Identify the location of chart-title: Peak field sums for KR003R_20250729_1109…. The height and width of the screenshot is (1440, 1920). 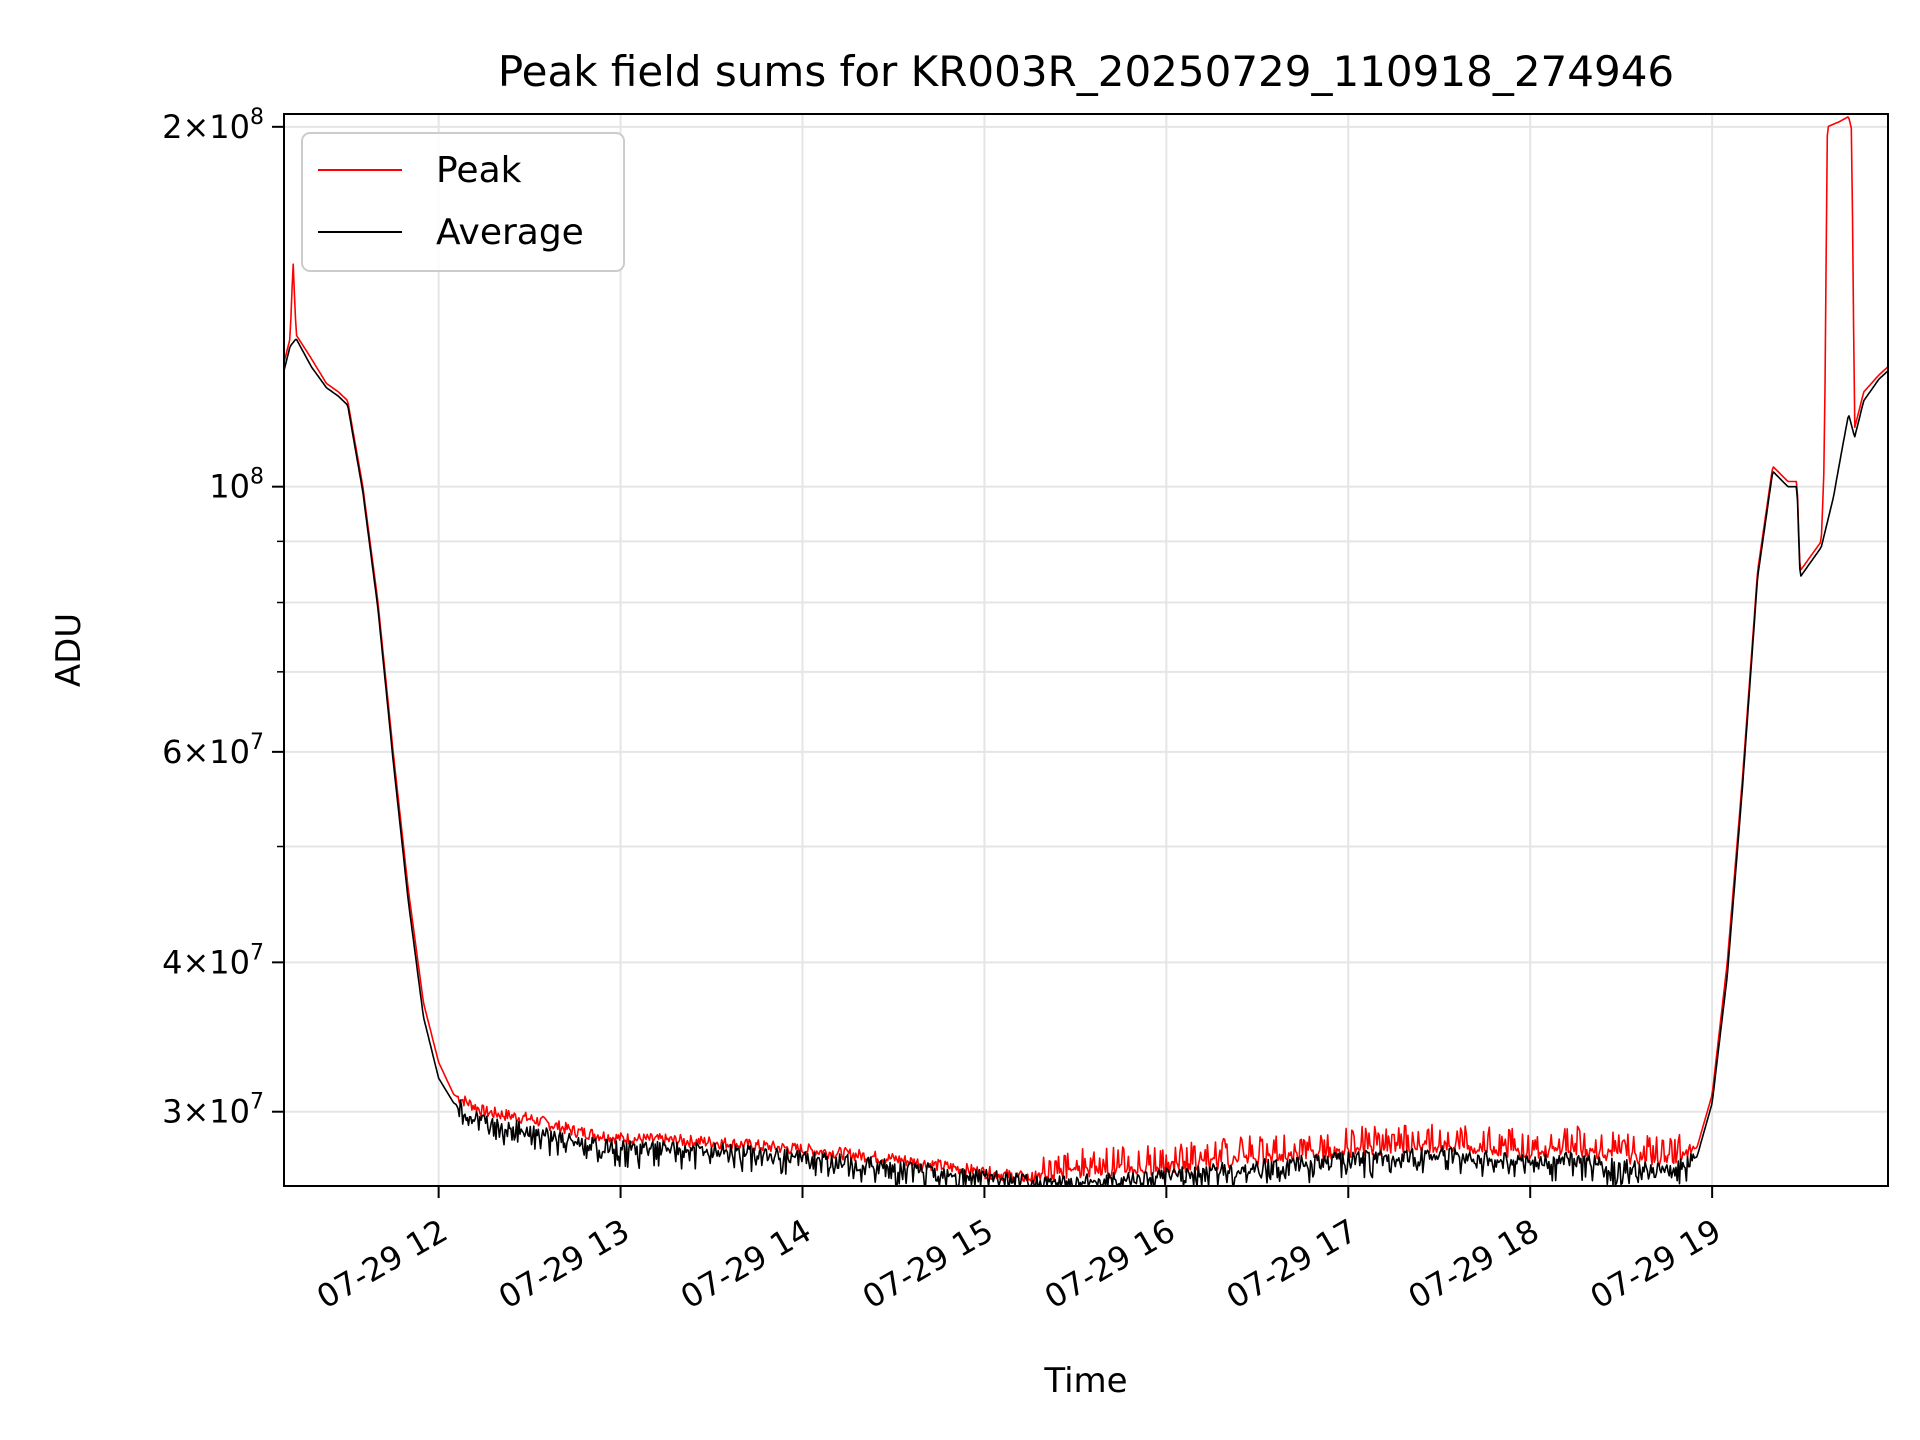
(1086, 71).